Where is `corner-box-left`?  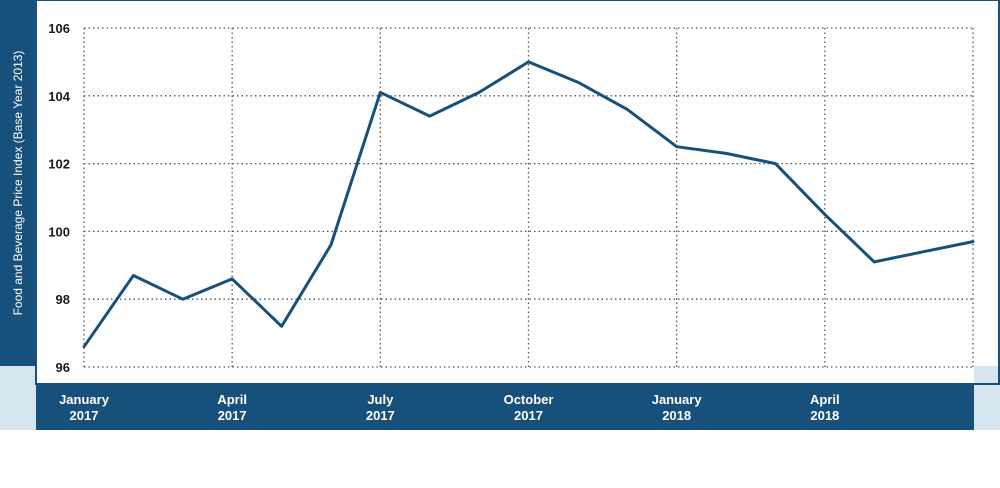
corner-box-left is located at coordinates (18, 398).